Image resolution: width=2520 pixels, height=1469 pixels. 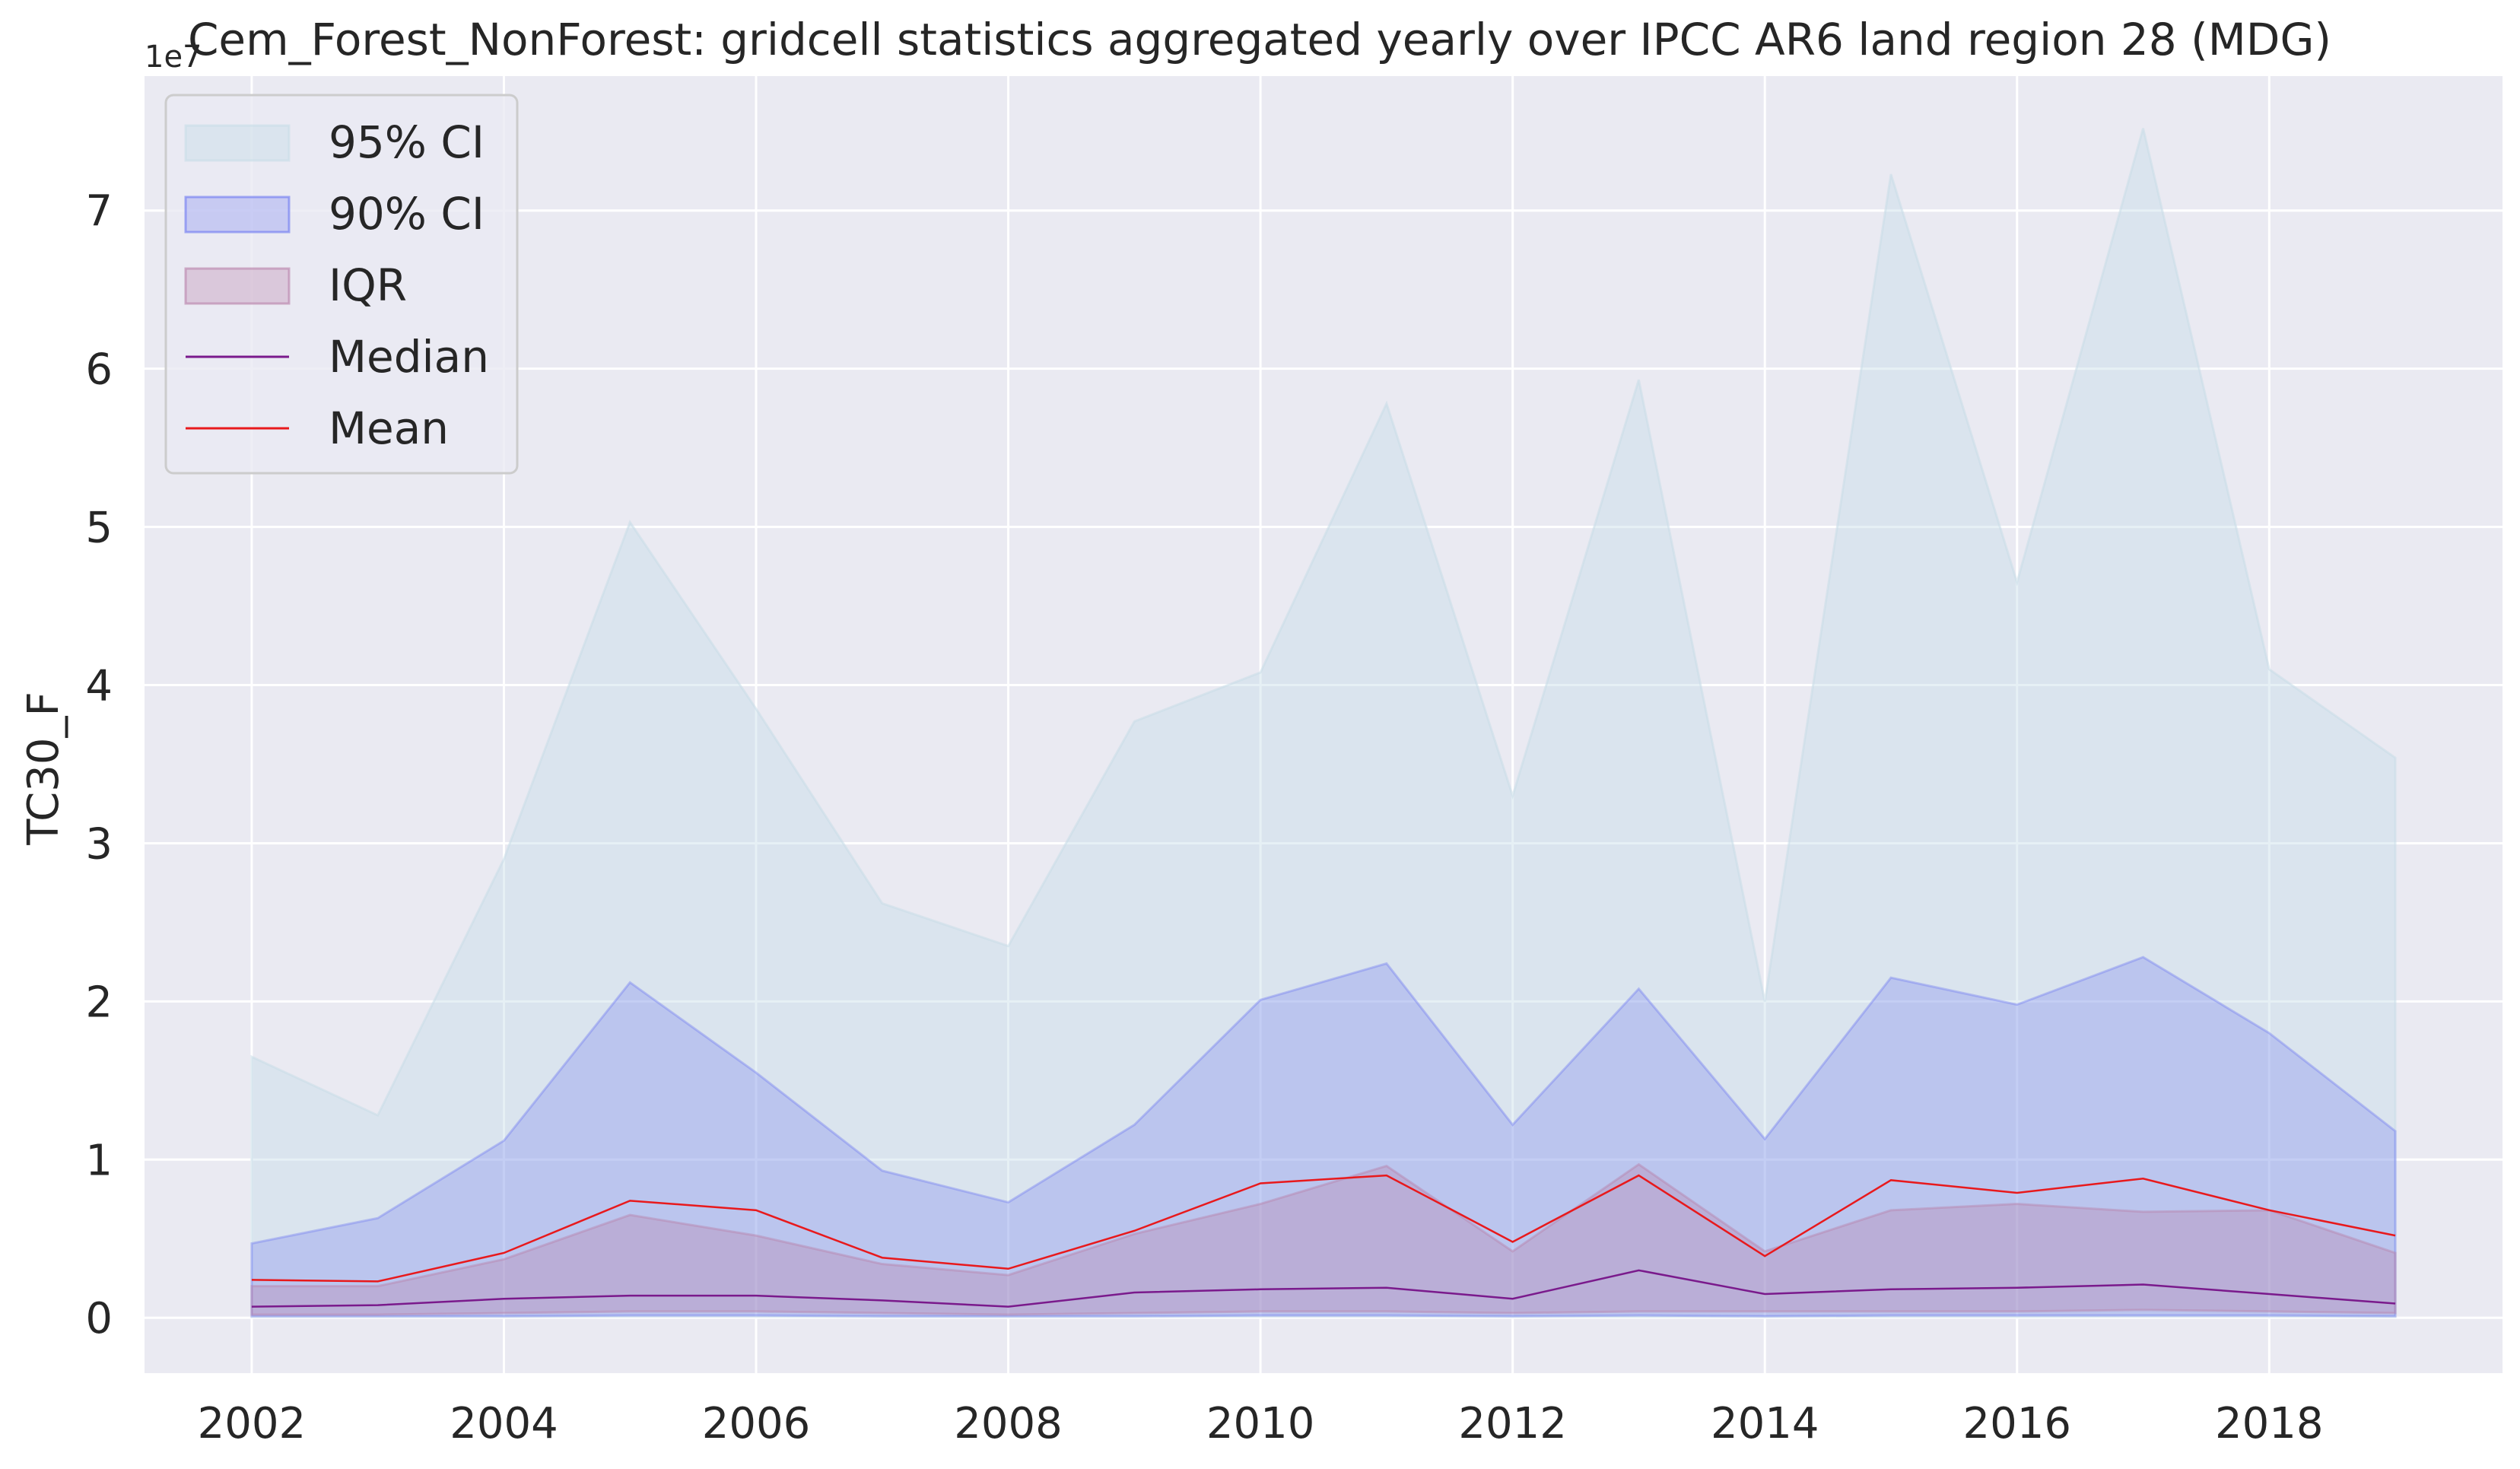 What do you see at coordinates (43, 769) in the screenshot?
I see `y-axis-label: TC30_F` at bounding box center [43, 769].